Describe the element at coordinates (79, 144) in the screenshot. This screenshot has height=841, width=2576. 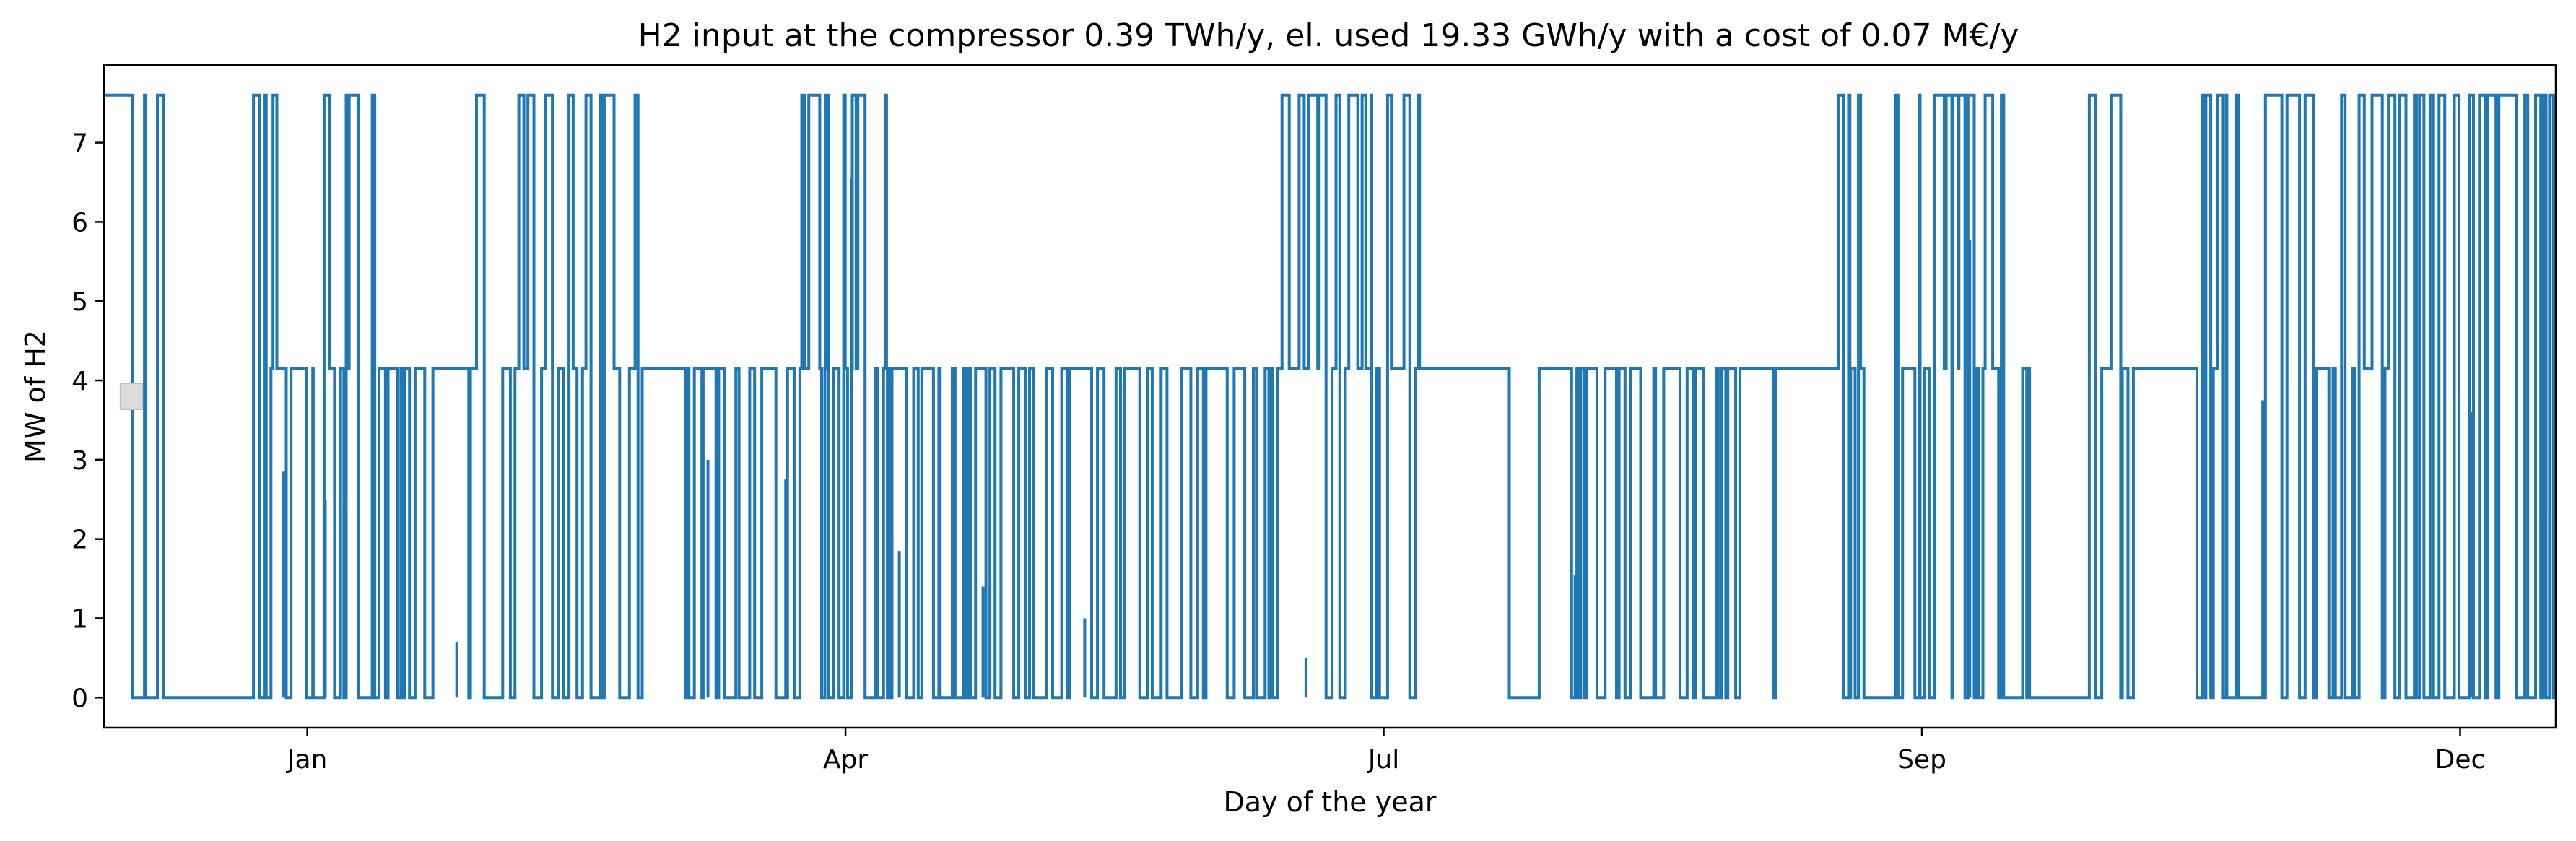
I see `y-tick-label: 7` at that location.